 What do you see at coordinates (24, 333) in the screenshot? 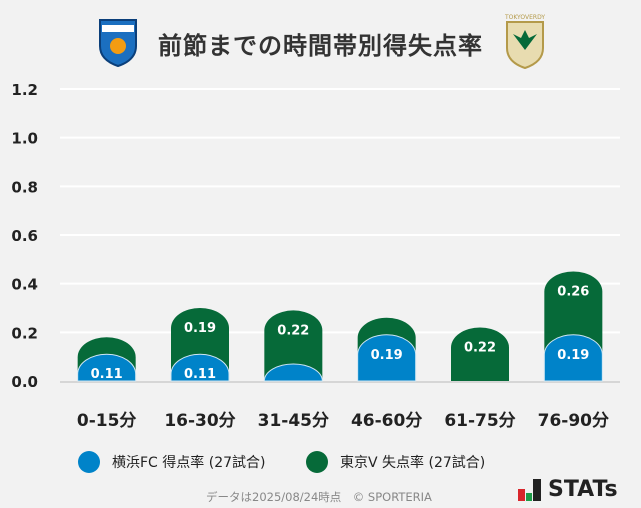
I see `y-tick-label: 0.2` at bounding box center [24, 333].